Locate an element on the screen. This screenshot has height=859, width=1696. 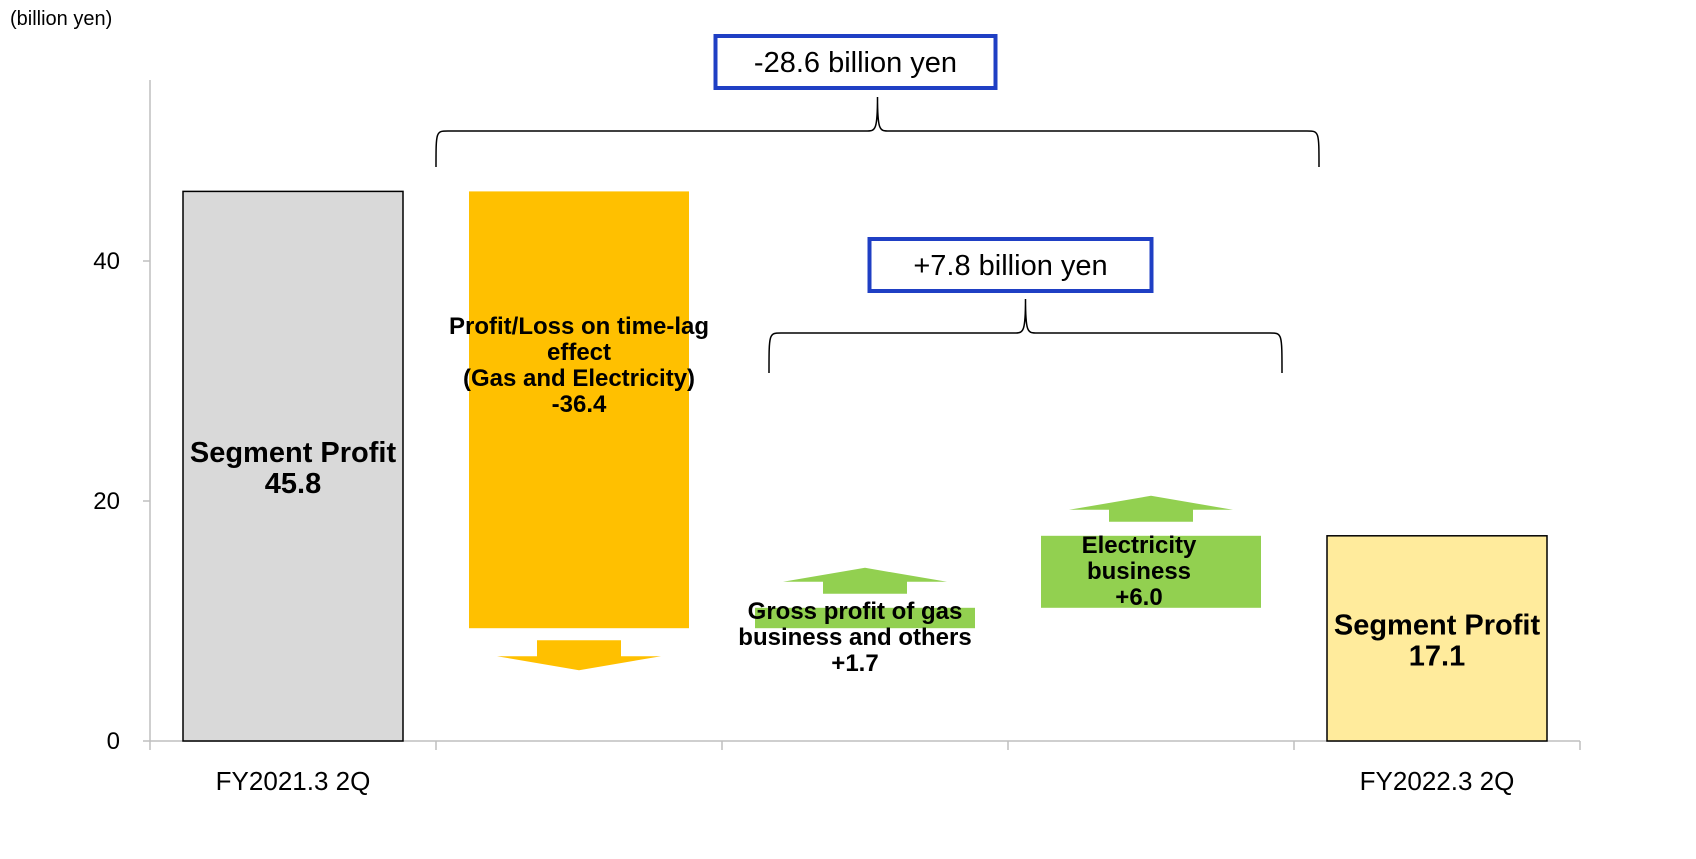
bar-label-elec: business is located at coordinates (1139, 571).